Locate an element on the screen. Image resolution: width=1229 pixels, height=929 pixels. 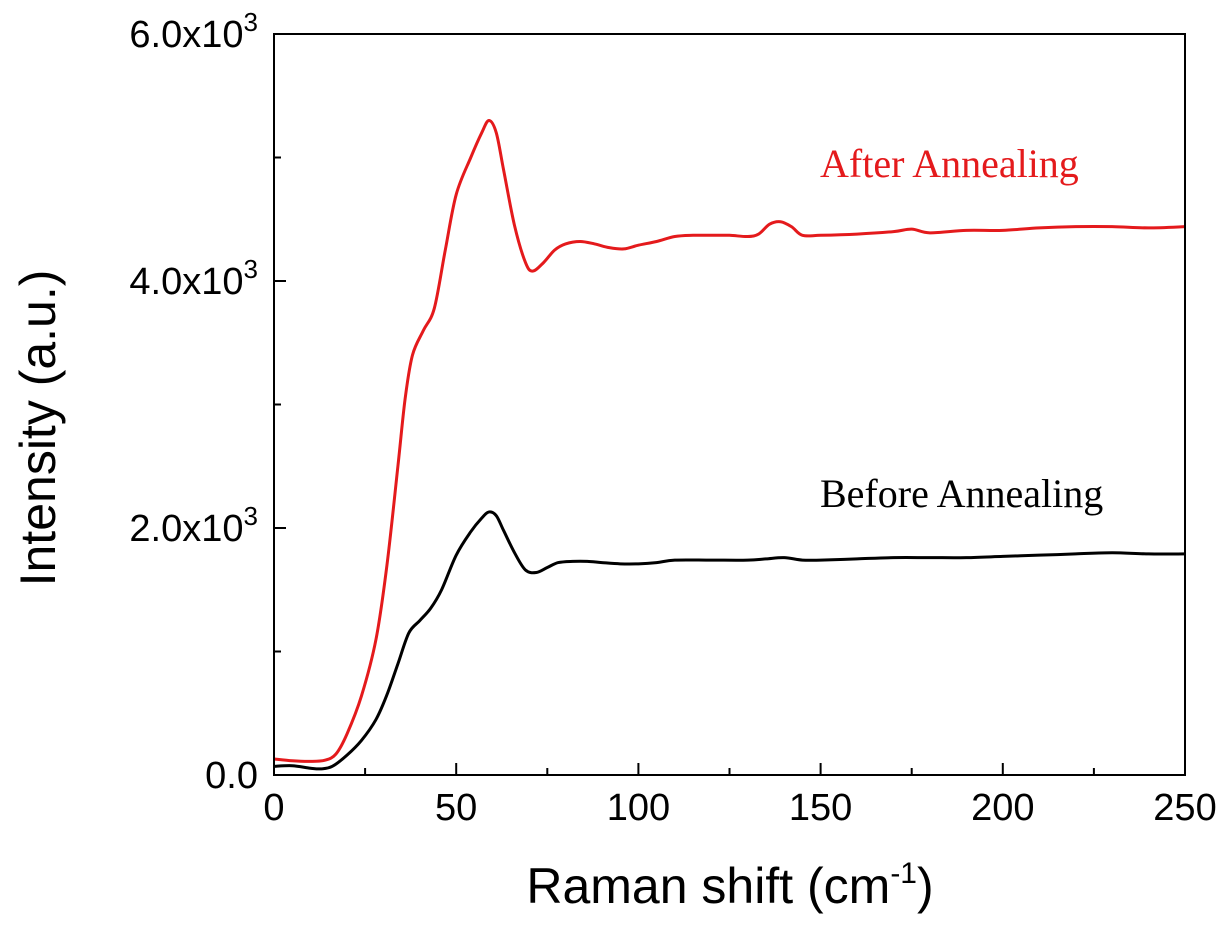
series-label-before: Before Annealing is located at coordinates (961, 493).